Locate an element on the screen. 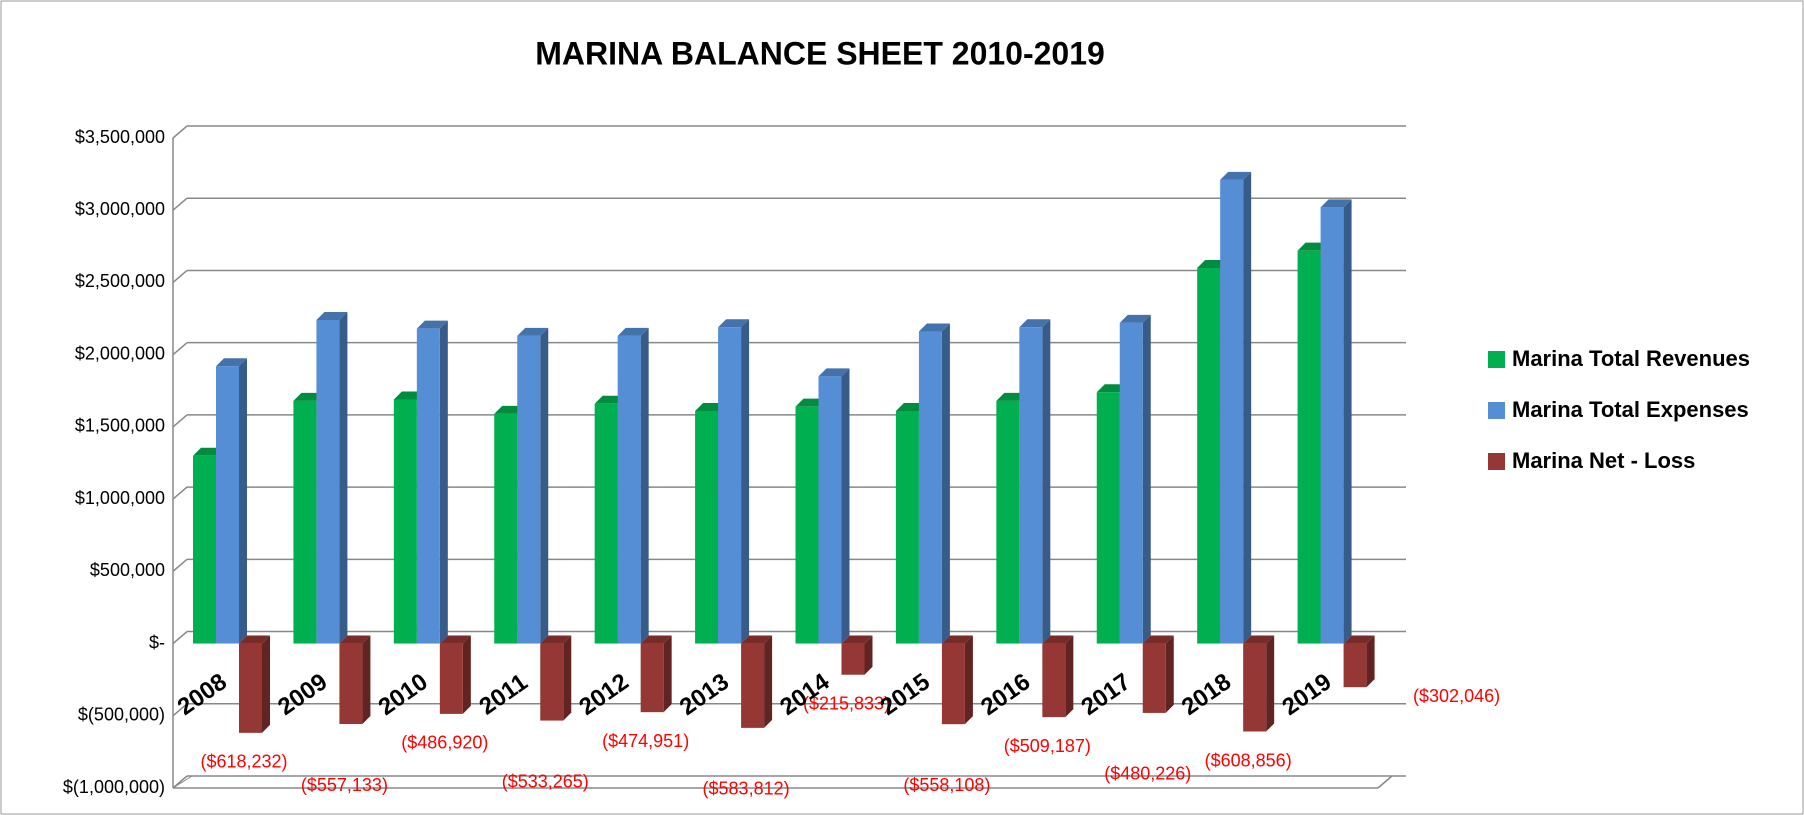 This screenshot has height=815, width=1804. y-tick-label: $(1,000,000) is located at coordinates (114, 787).